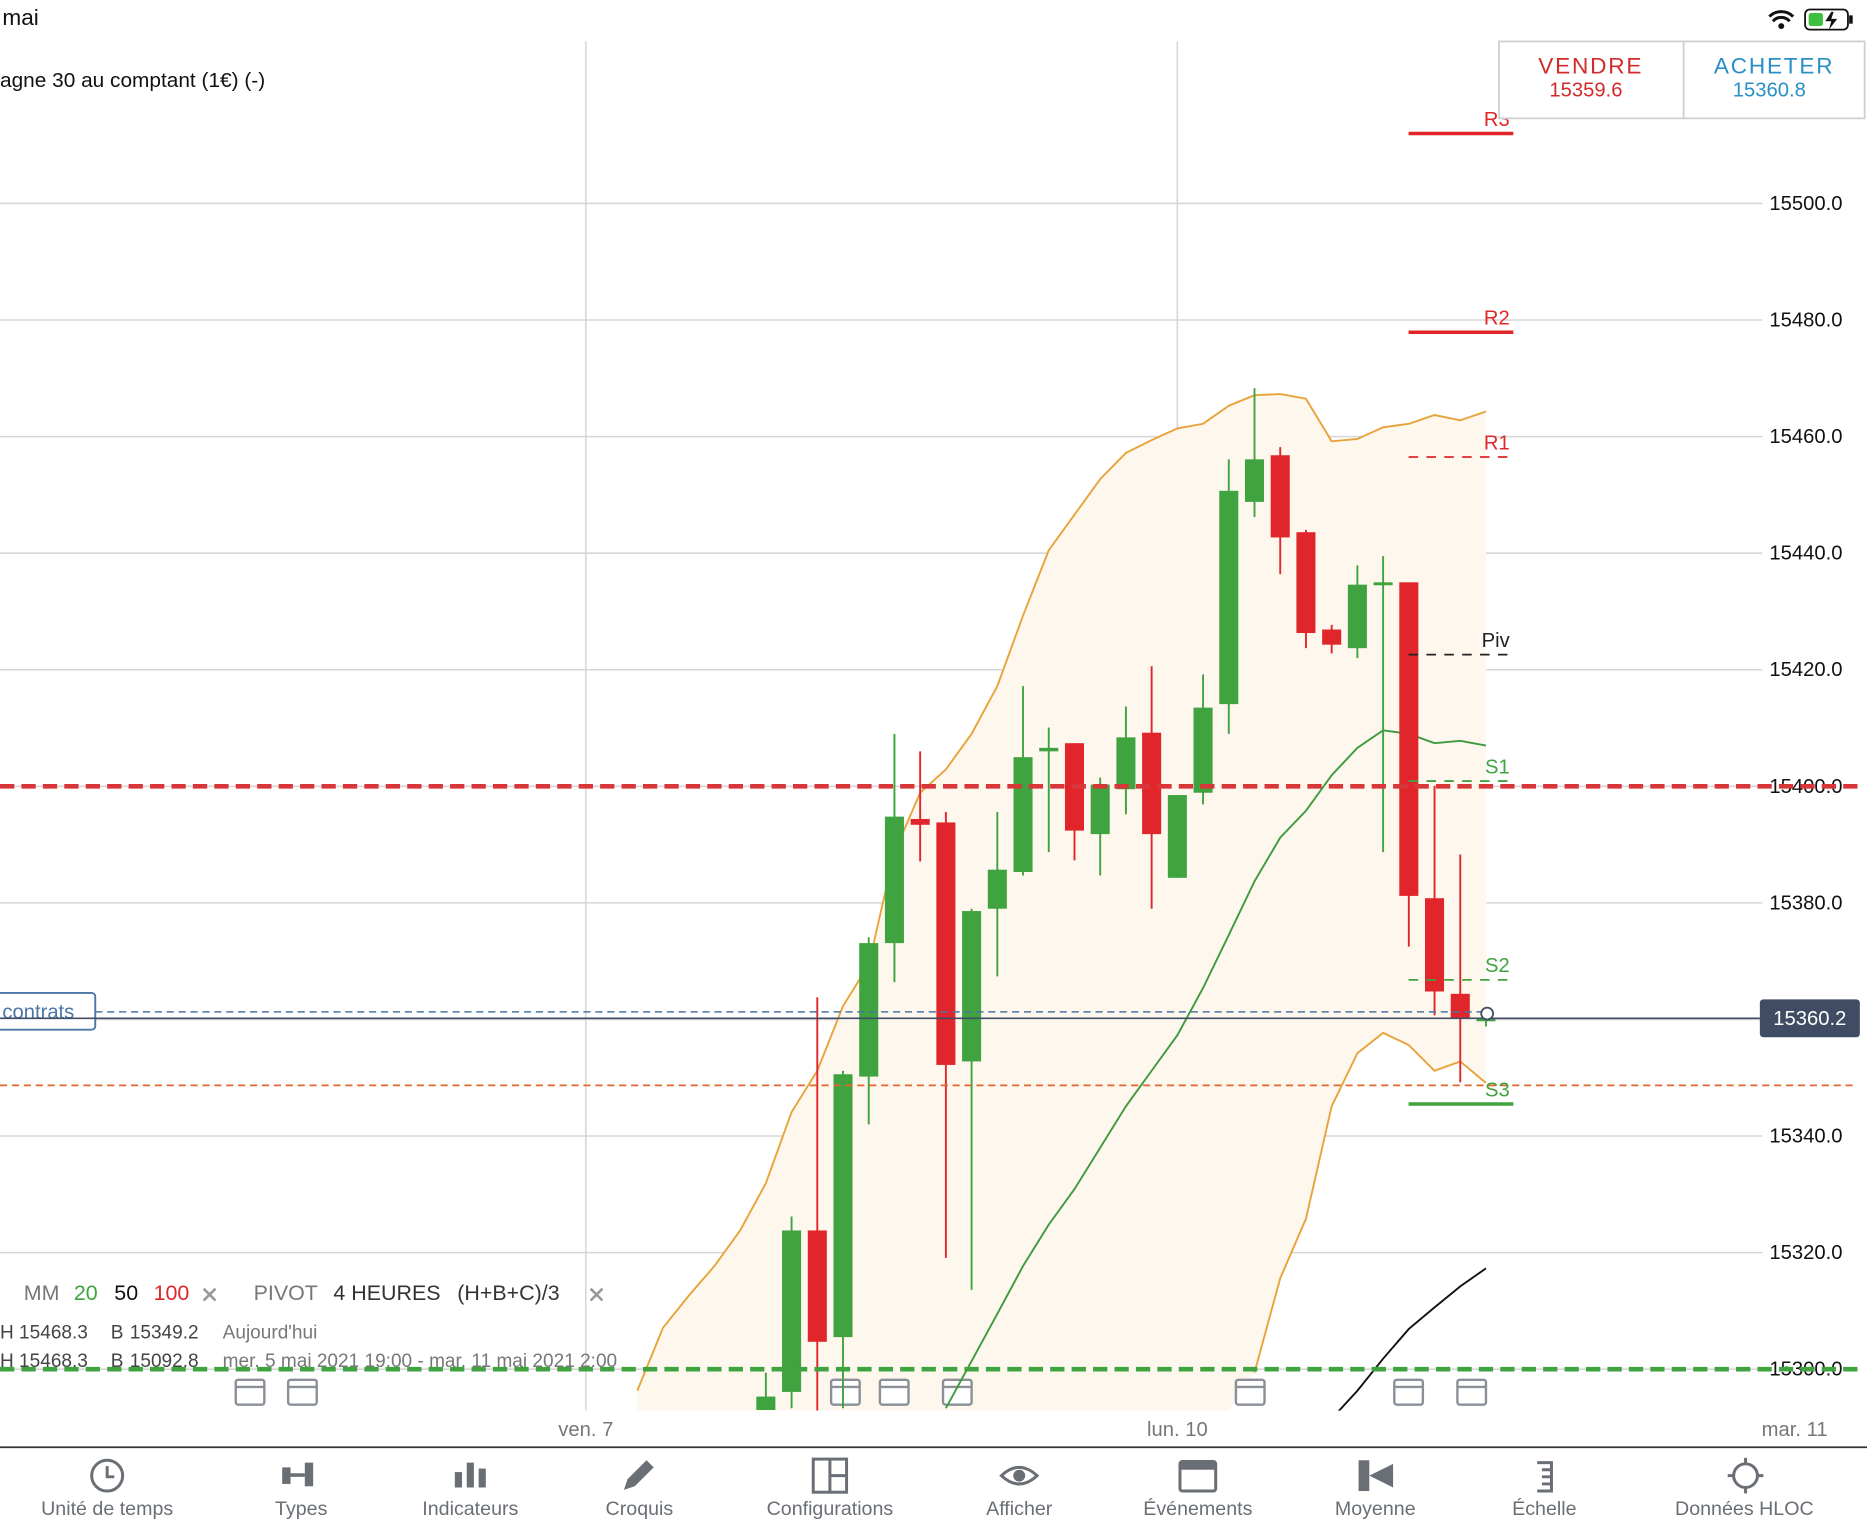 The image size is (1867, 1536). What do you see at coordinates (86, 1293) in the screenshot?
I see `legend-period: 20` at bounding box center [86, 1293].